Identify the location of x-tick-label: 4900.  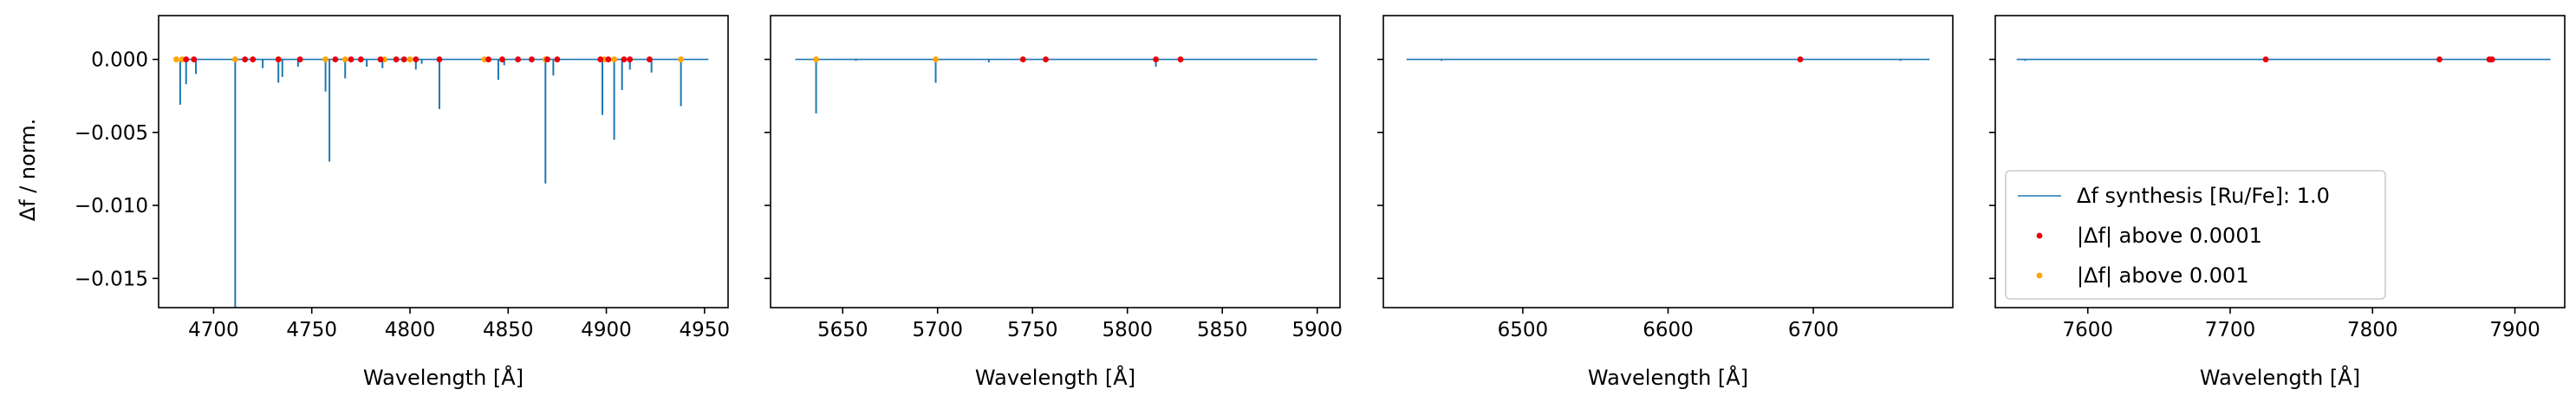
(606, 330).